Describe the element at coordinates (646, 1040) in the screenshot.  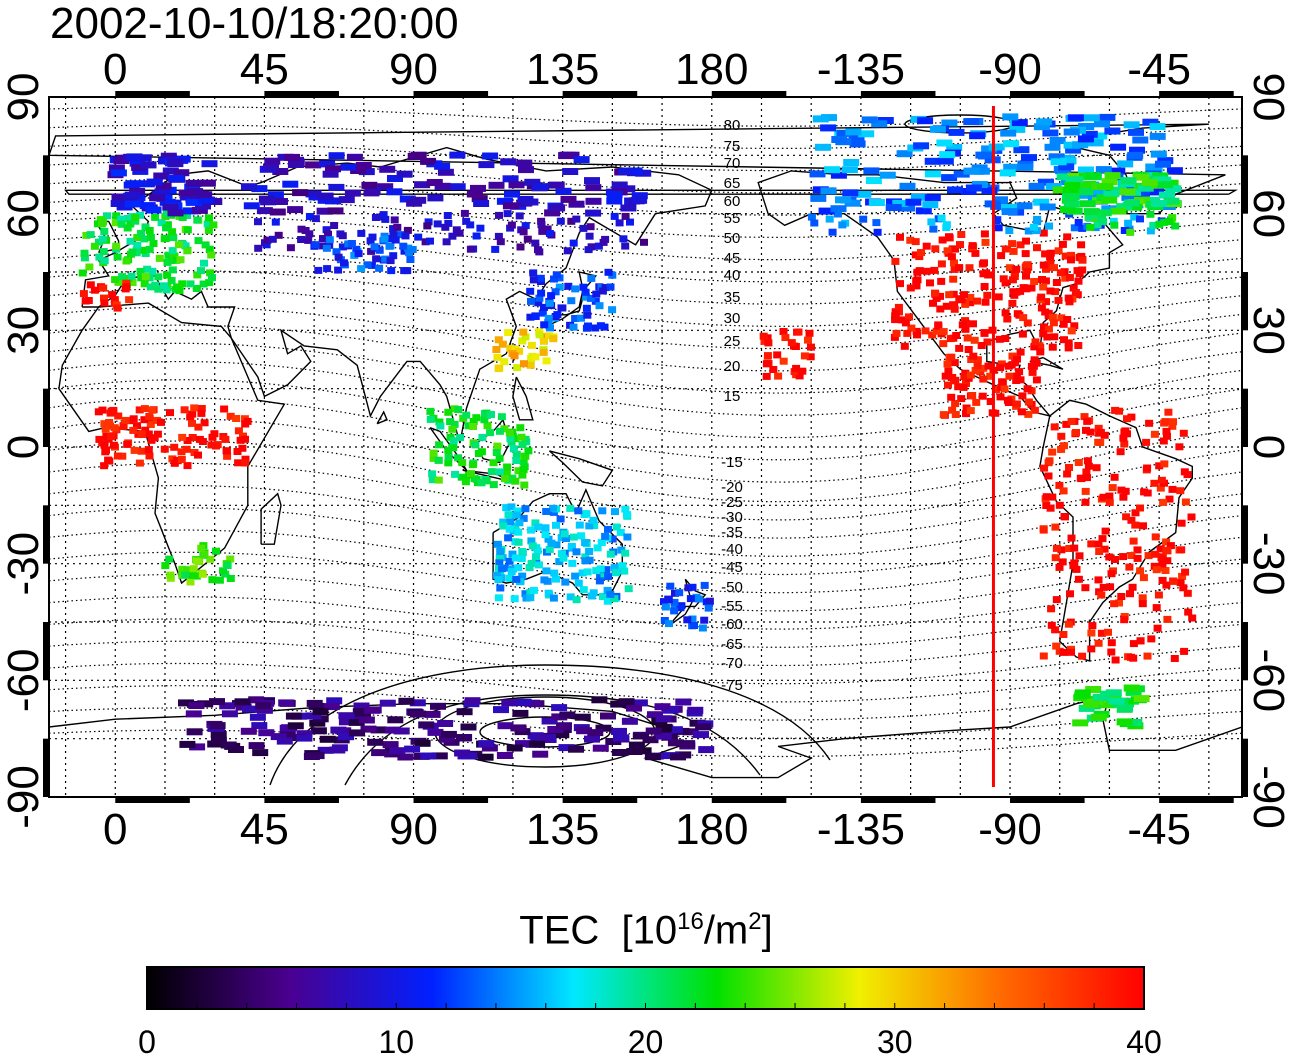
I see `colorbar-tick-label: 20` at that location.